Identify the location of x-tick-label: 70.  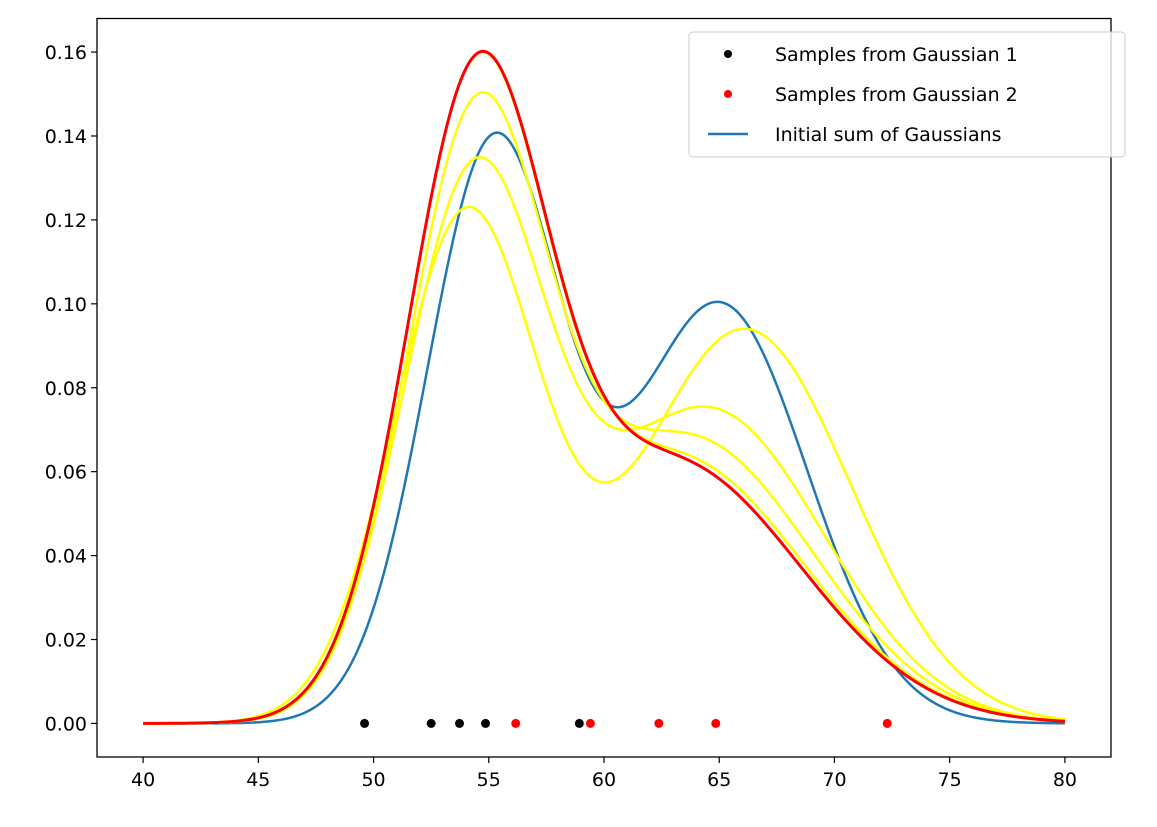
(834, 780).